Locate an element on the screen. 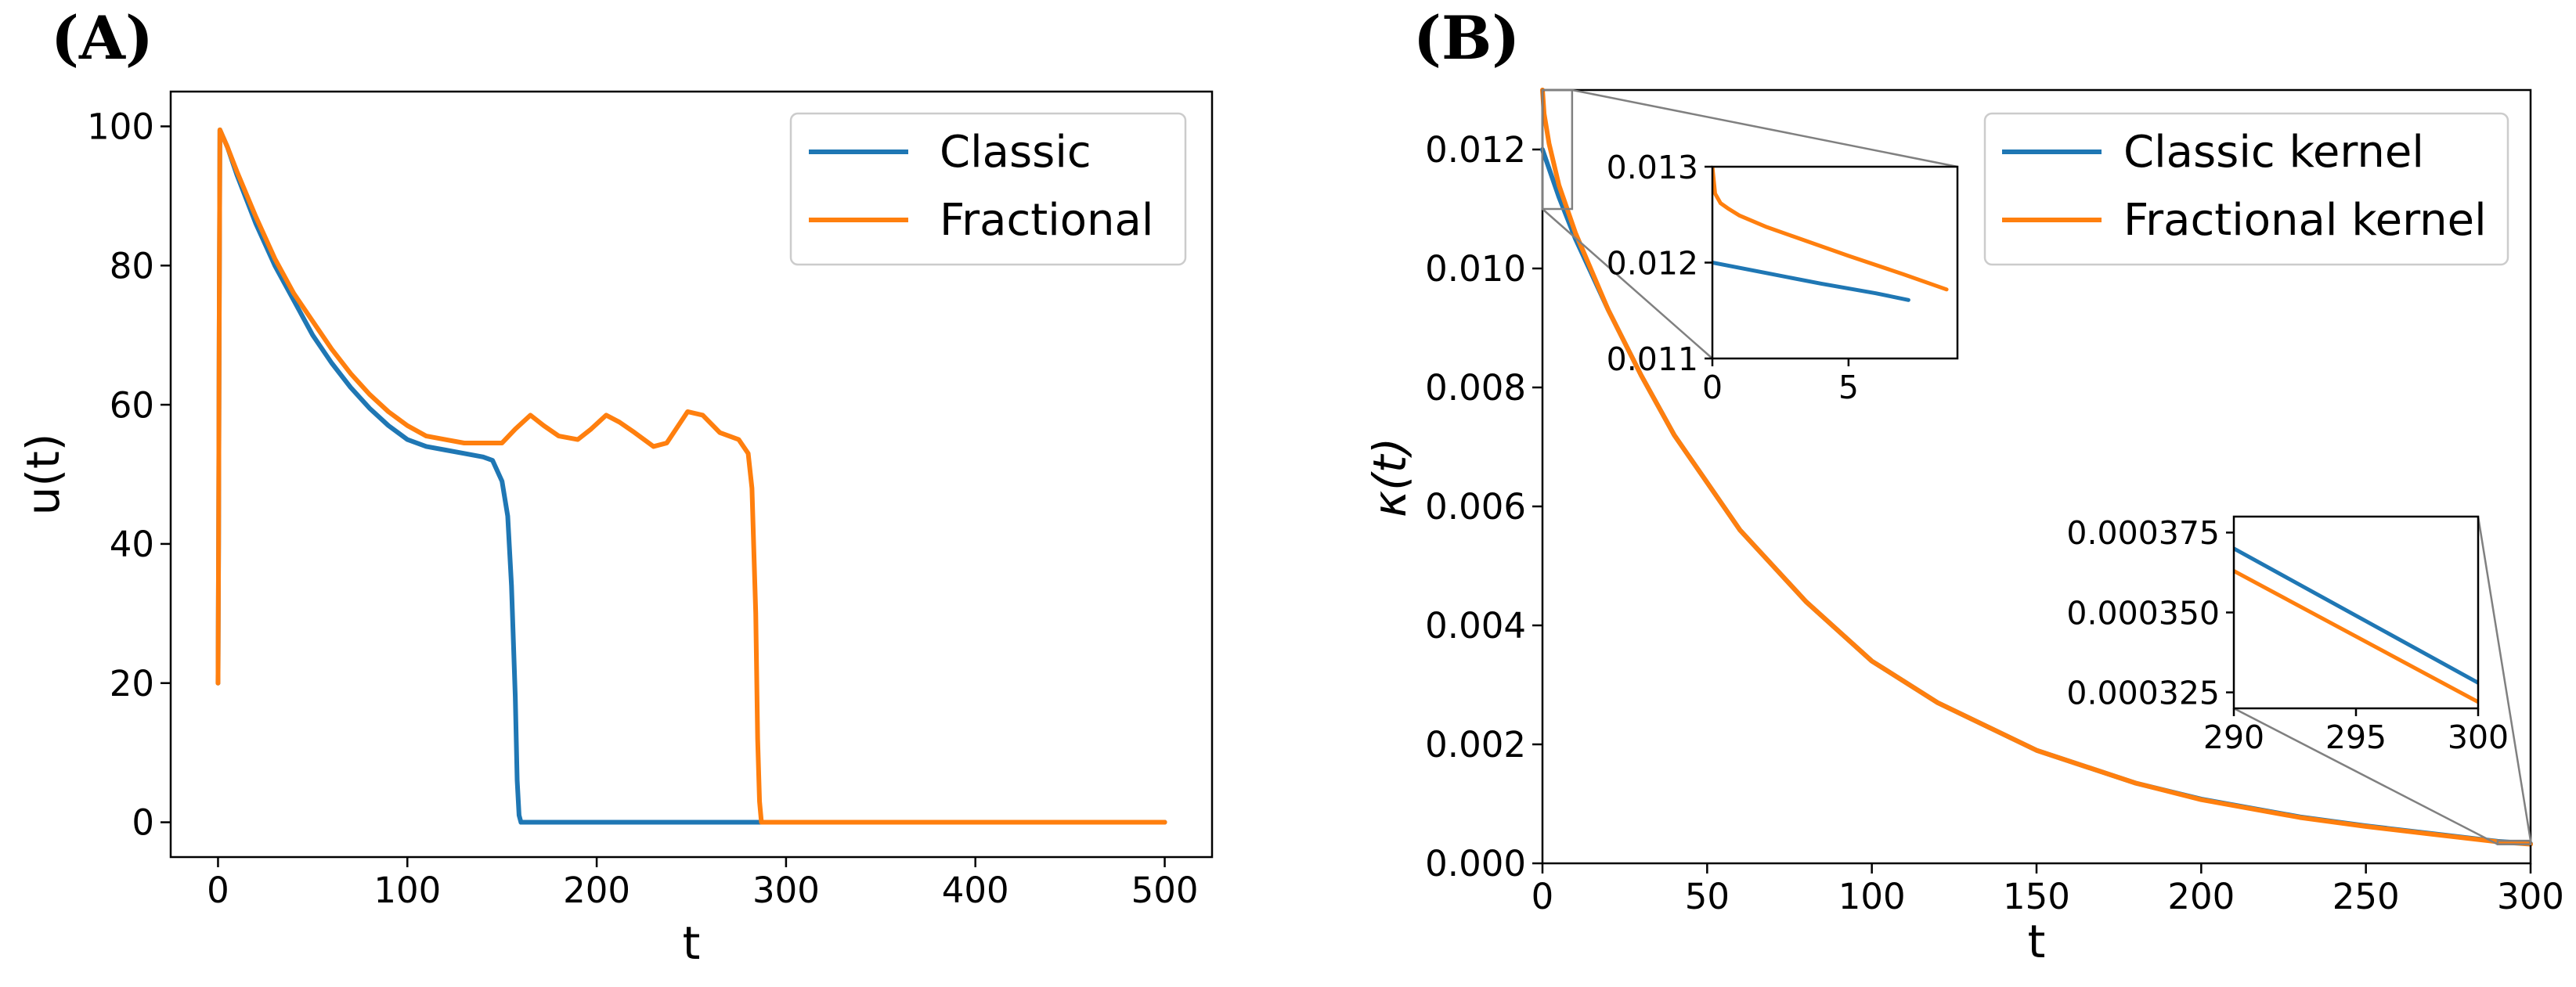  inset-1-ytick-label-2: 0.000375 is located at coordinates (2143, 533).